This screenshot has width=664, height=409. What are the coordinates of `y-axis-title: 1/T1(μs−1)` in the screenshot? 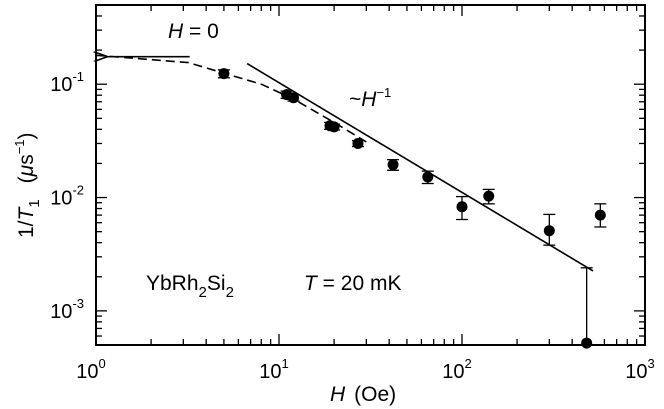 It's located at (27, 185).